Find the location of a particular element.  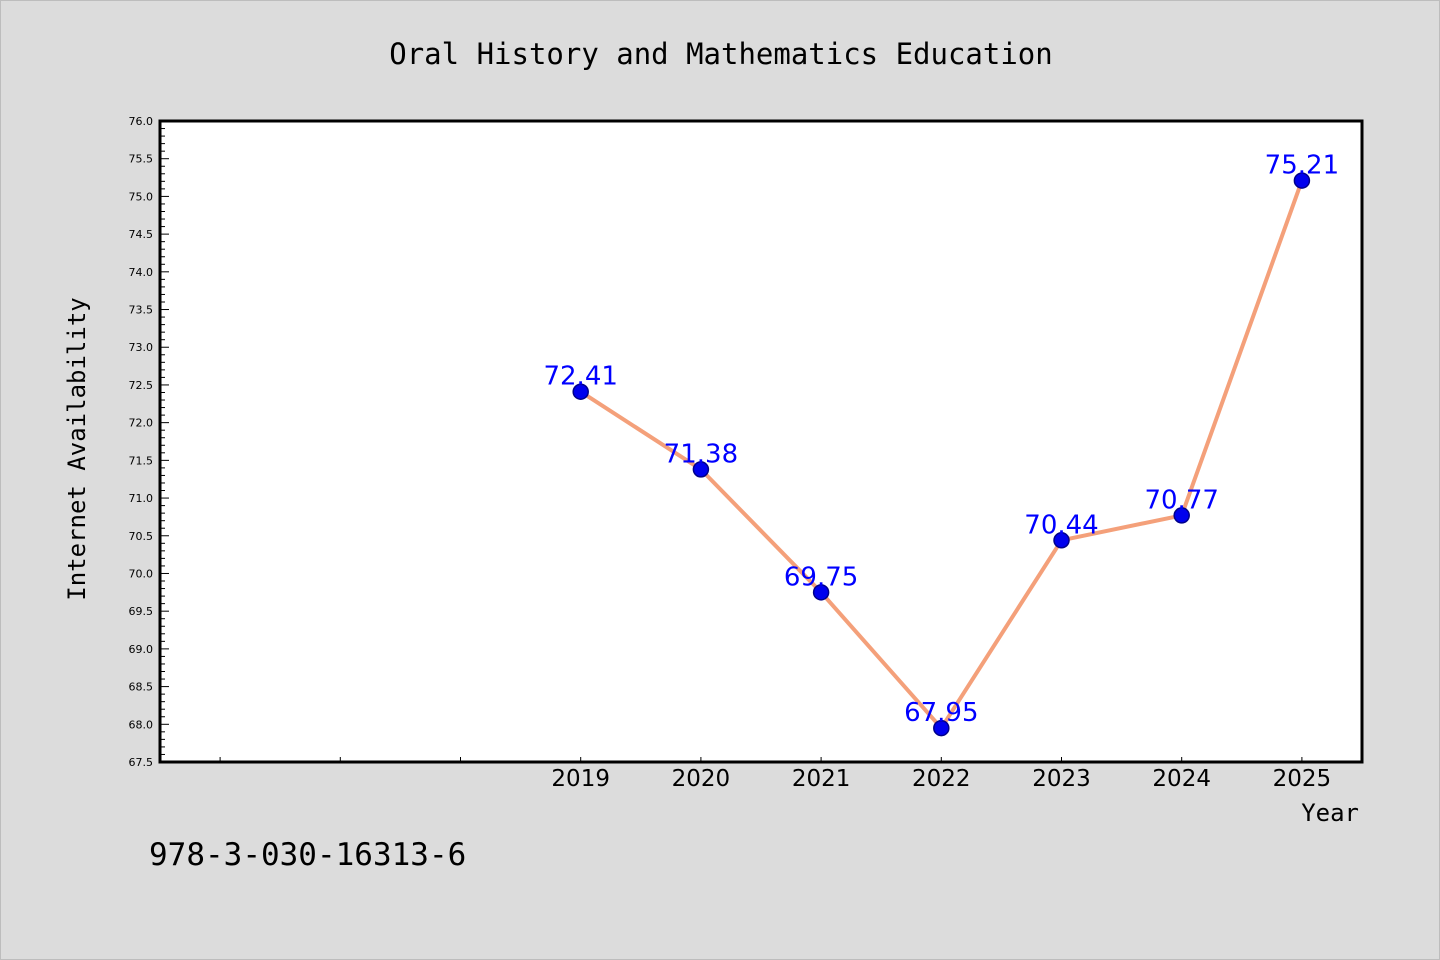

y-tick-label: 74.0 is located at coordinates (141, 272).